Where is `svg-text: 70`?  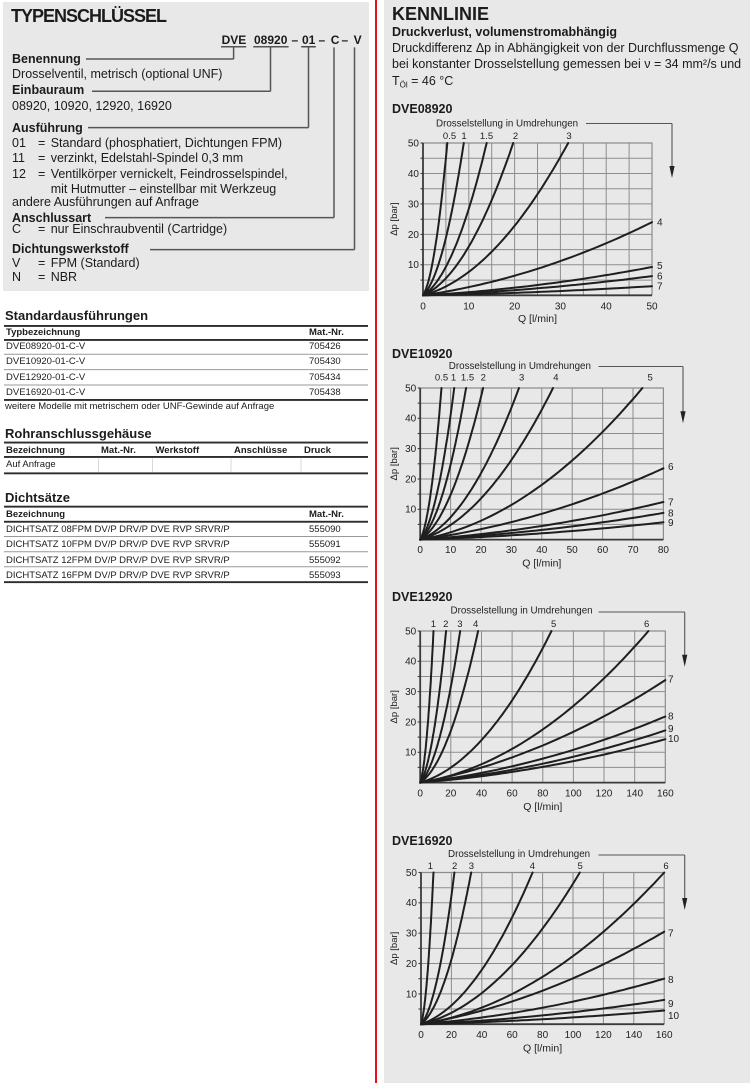
svg-text: 70 is located at coordinates (633, 550).